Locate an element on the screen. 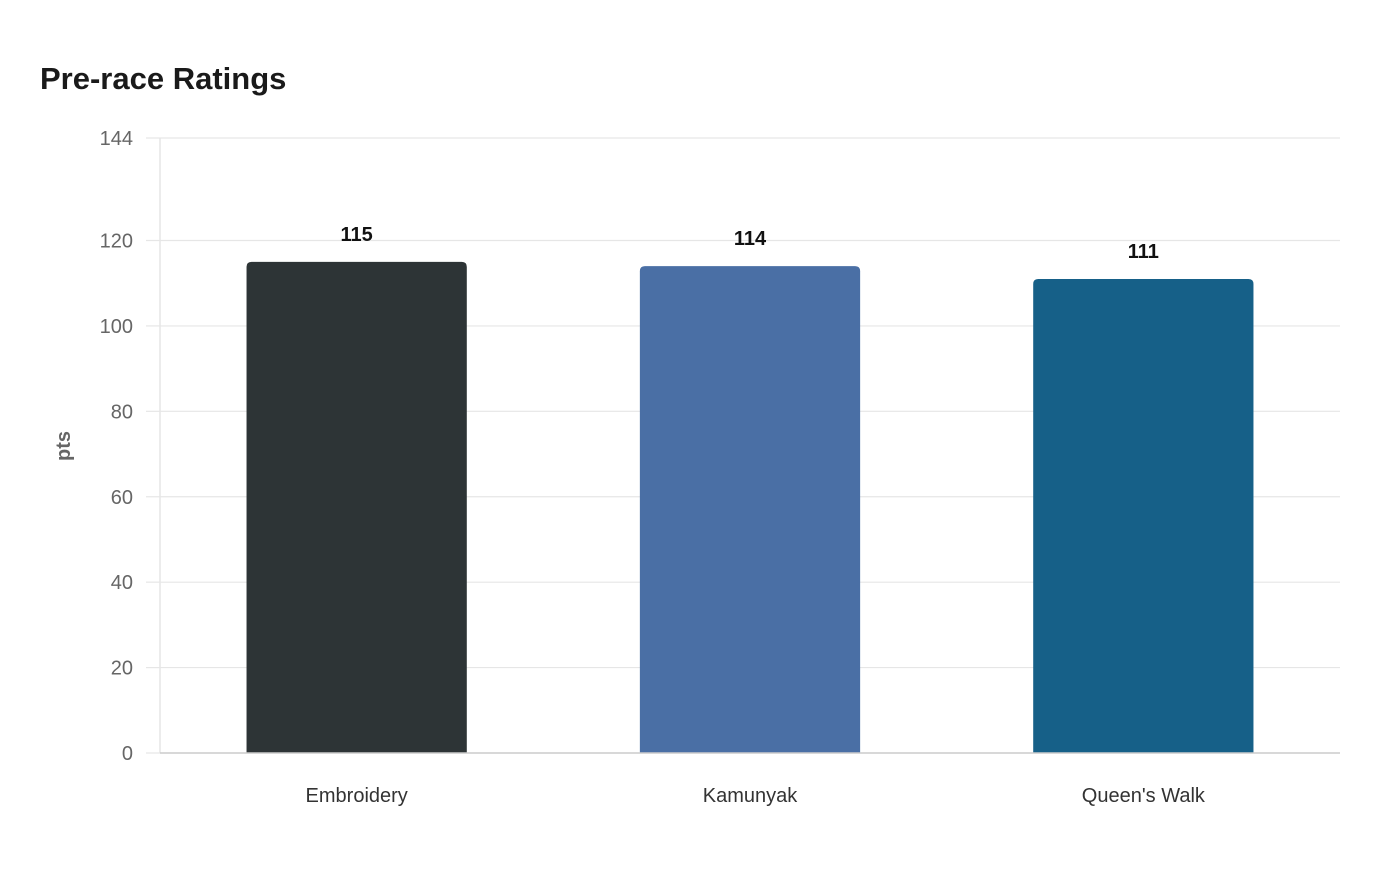  y-tick-label: 120 is located at coordinates (116, 242).